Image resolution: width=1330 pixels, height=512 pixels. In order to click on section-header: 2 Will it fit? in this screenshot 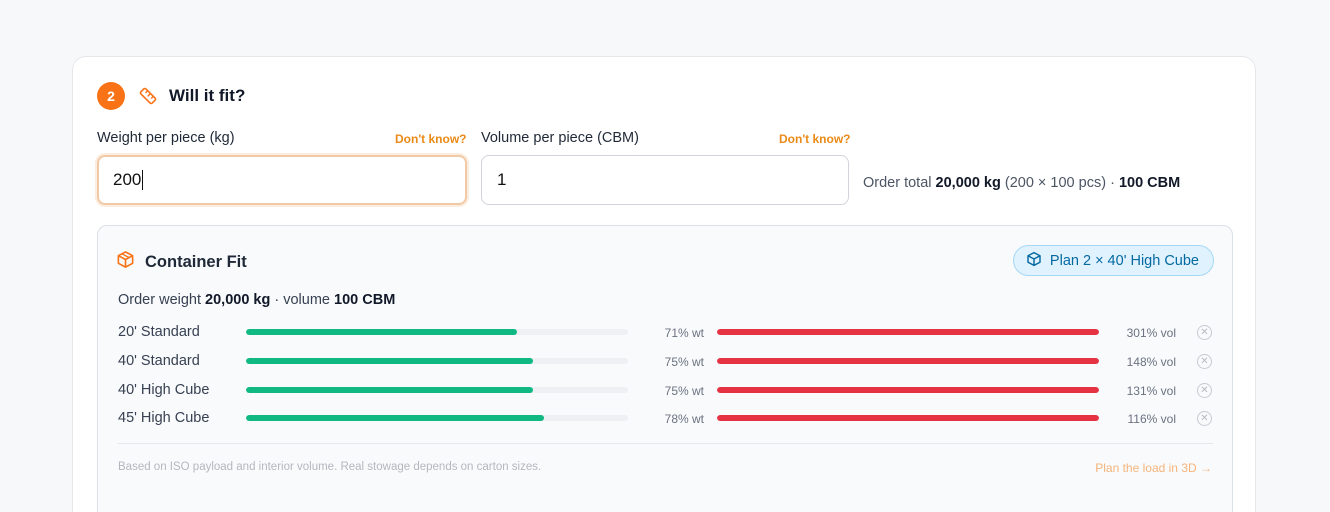, I will do `click(171, 96)`.